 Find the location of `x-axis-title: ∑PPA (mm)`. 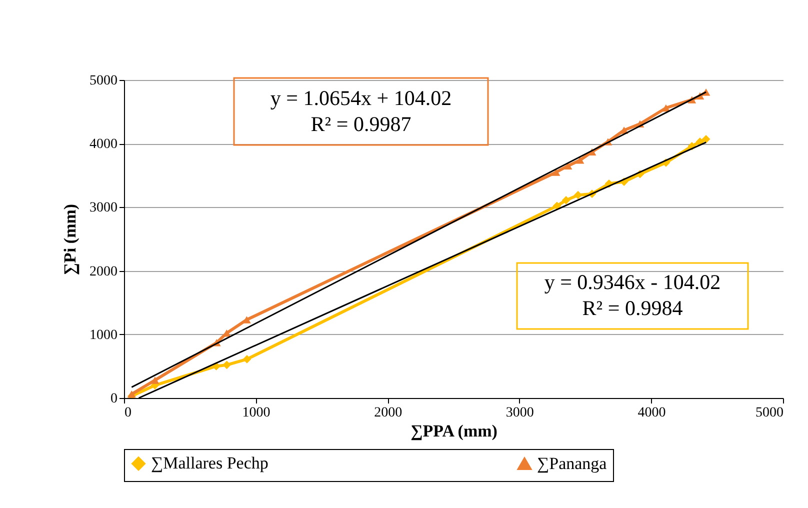

x-axis-title: ∑PPA (mm) is located at coordinates (454, 431).